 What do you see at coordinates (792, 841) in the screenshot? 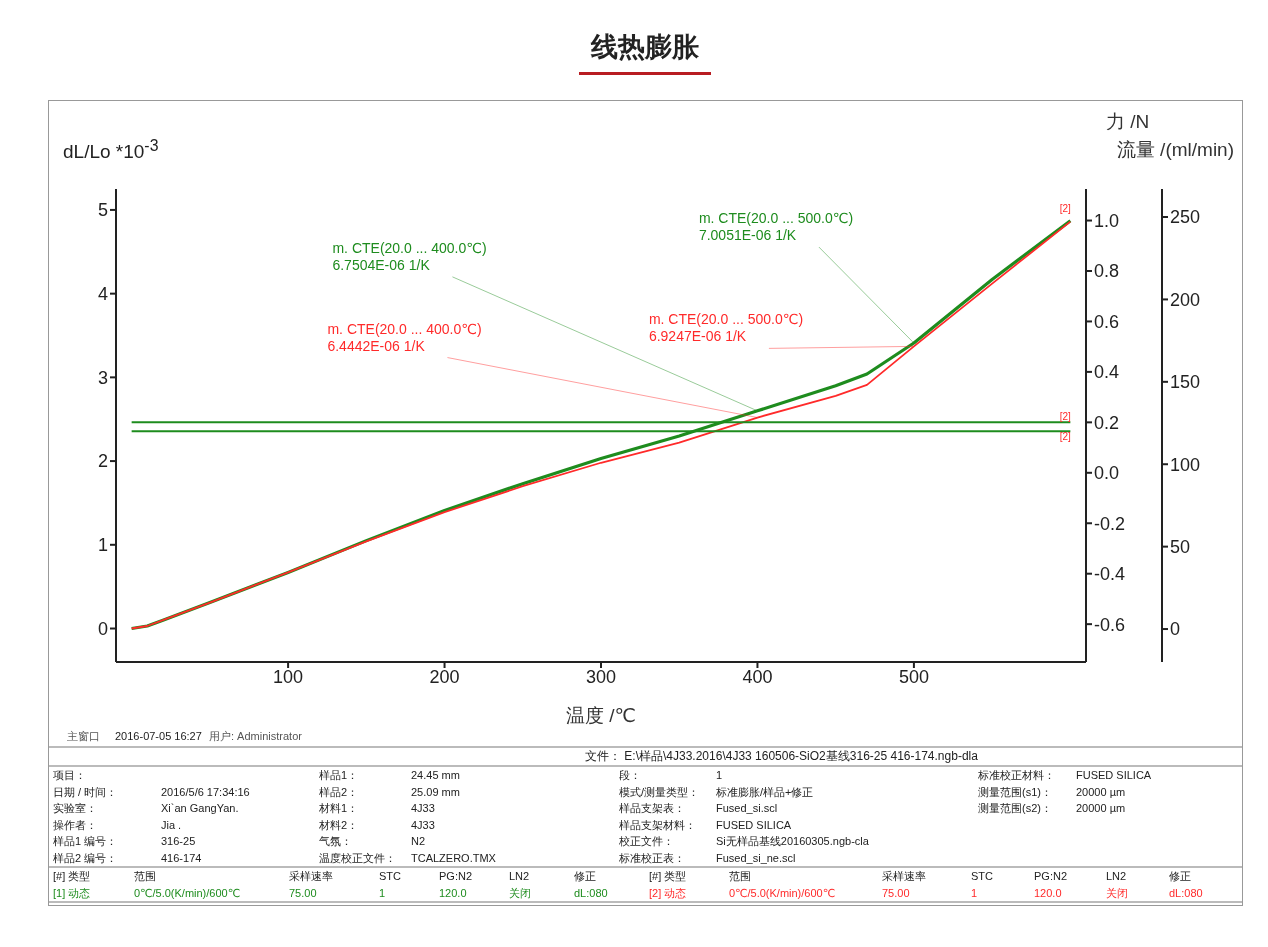
I see `text: Si无样品基线20160305.ngb-cla` at bounding box center [792, 841].